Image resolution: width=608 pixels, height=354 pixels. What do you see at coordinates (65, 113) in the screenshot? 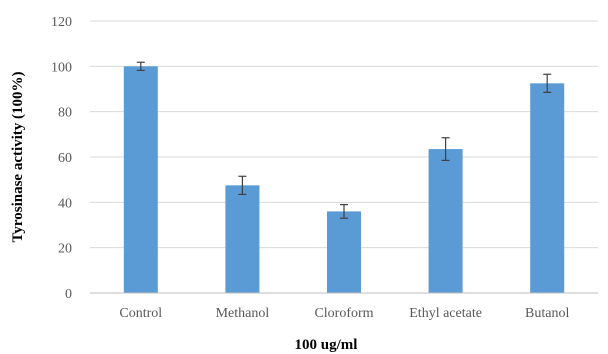
I see `y-tick-label: 80` at bounding box center [65, 113].